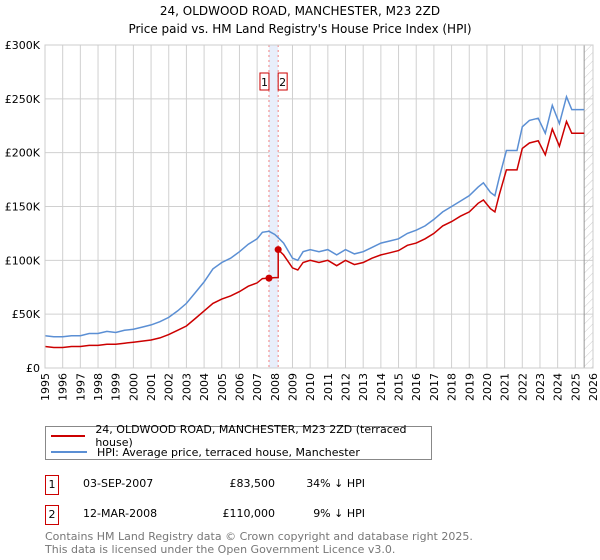  I want to click on x-tick-label: 2016, so click(416, 387).